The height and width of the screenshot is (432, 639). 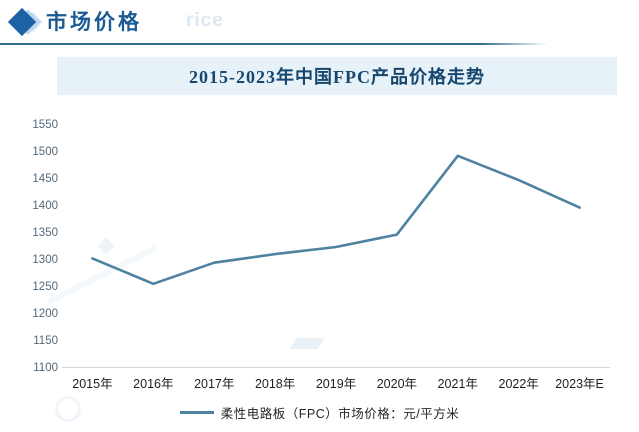 What do you see at coordinates (397, 384) in the screenshot?
I see `x-tick-label: 2020年` at bounding box center [397, 384].